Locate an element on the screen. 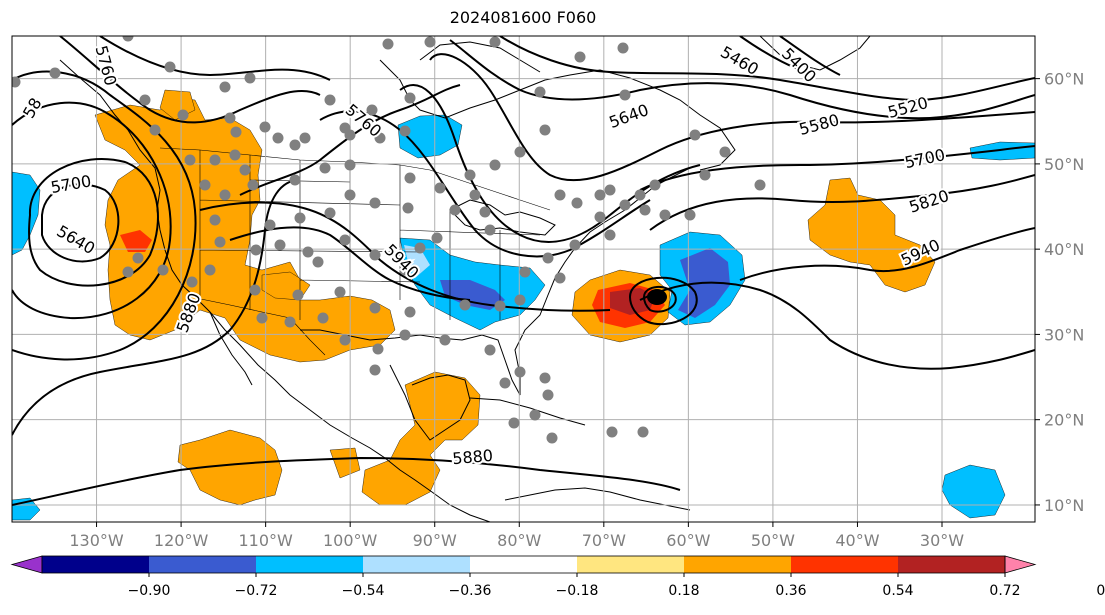 This screenshot has width=1105, height=615. blue-region-north-atlantic is located at coordinates (1002, 151).